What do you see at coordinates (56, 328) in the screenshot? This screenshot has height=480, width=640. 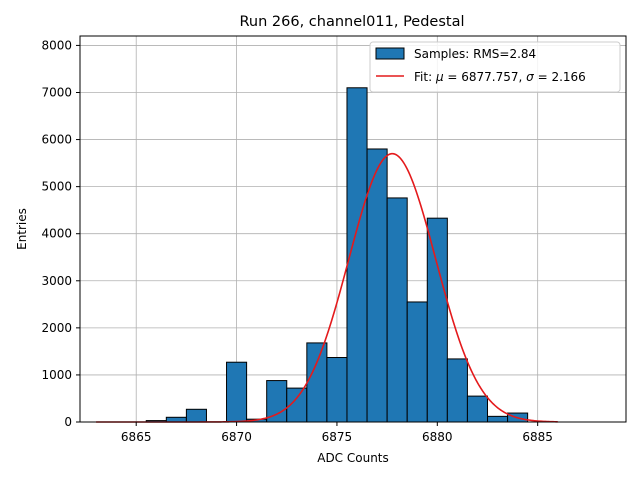 I see `y-tick-label: 2000` at bounding box center [56, 328].